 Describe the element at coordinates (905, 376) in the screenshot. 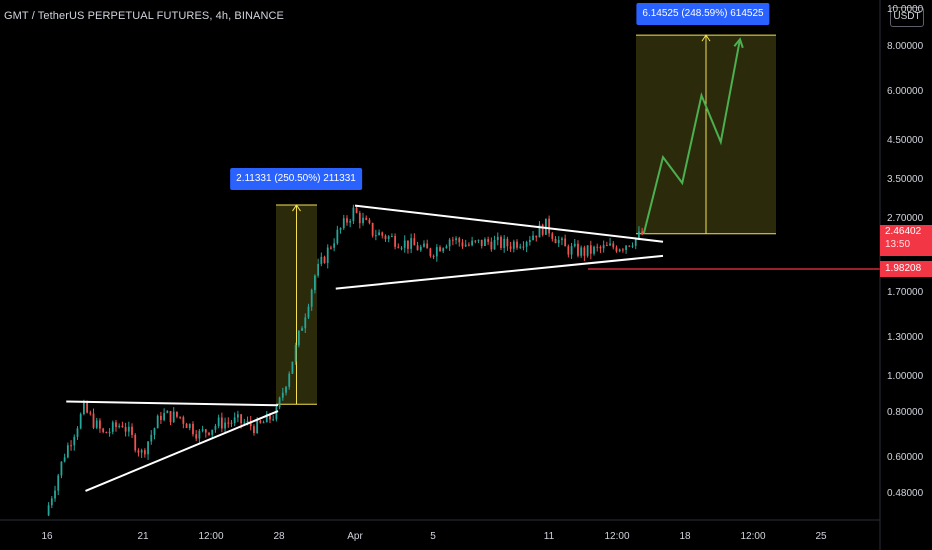

I see `y-tick-label: 1.00000` at that location.